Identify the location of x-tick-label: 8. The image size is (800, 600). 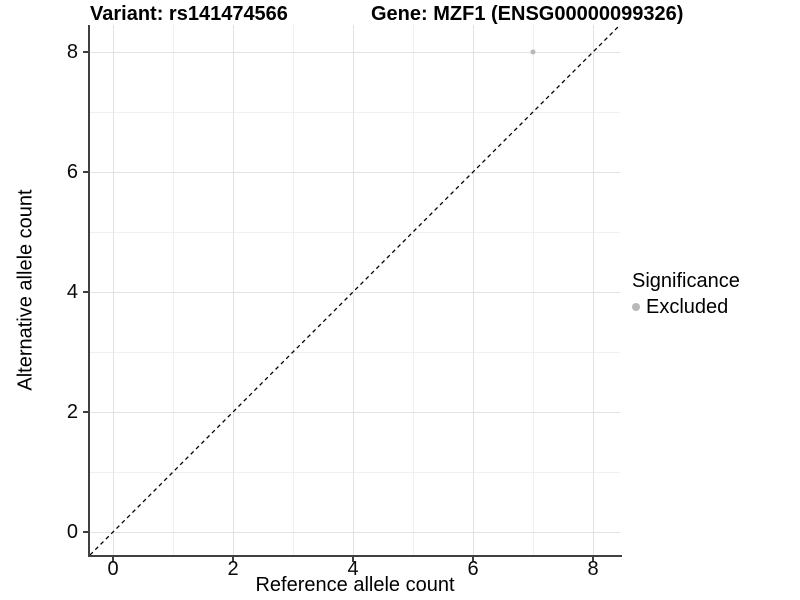
(593, 569).